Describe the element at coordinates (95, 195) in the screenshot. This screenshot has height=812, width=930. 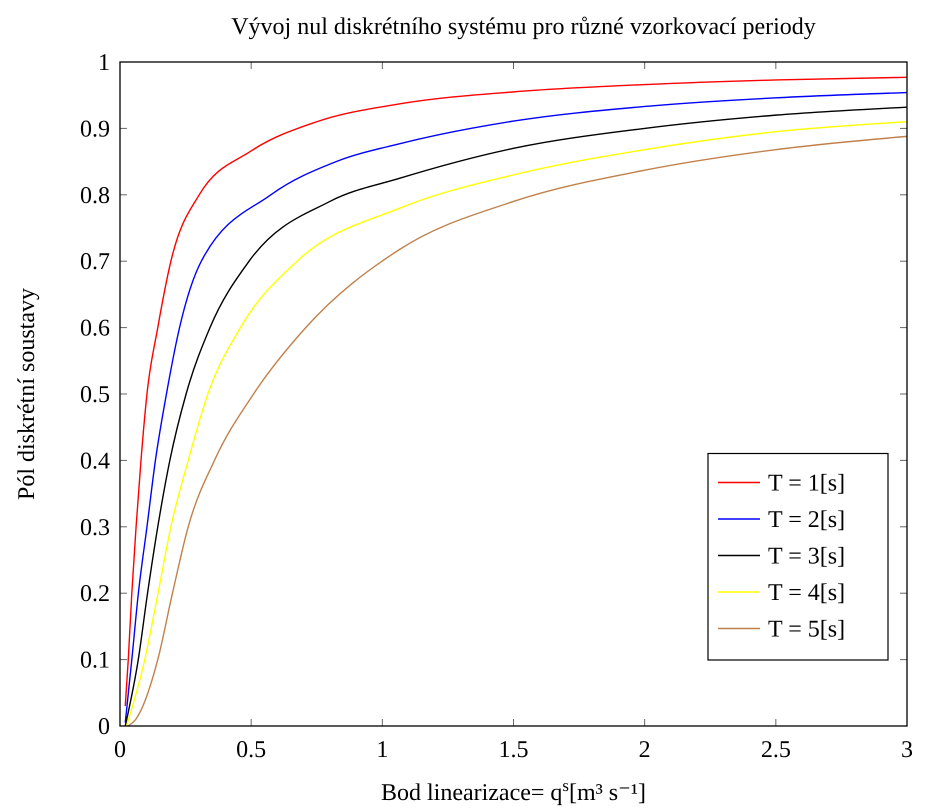
I see `y-tick-label: 0.8` at that location.